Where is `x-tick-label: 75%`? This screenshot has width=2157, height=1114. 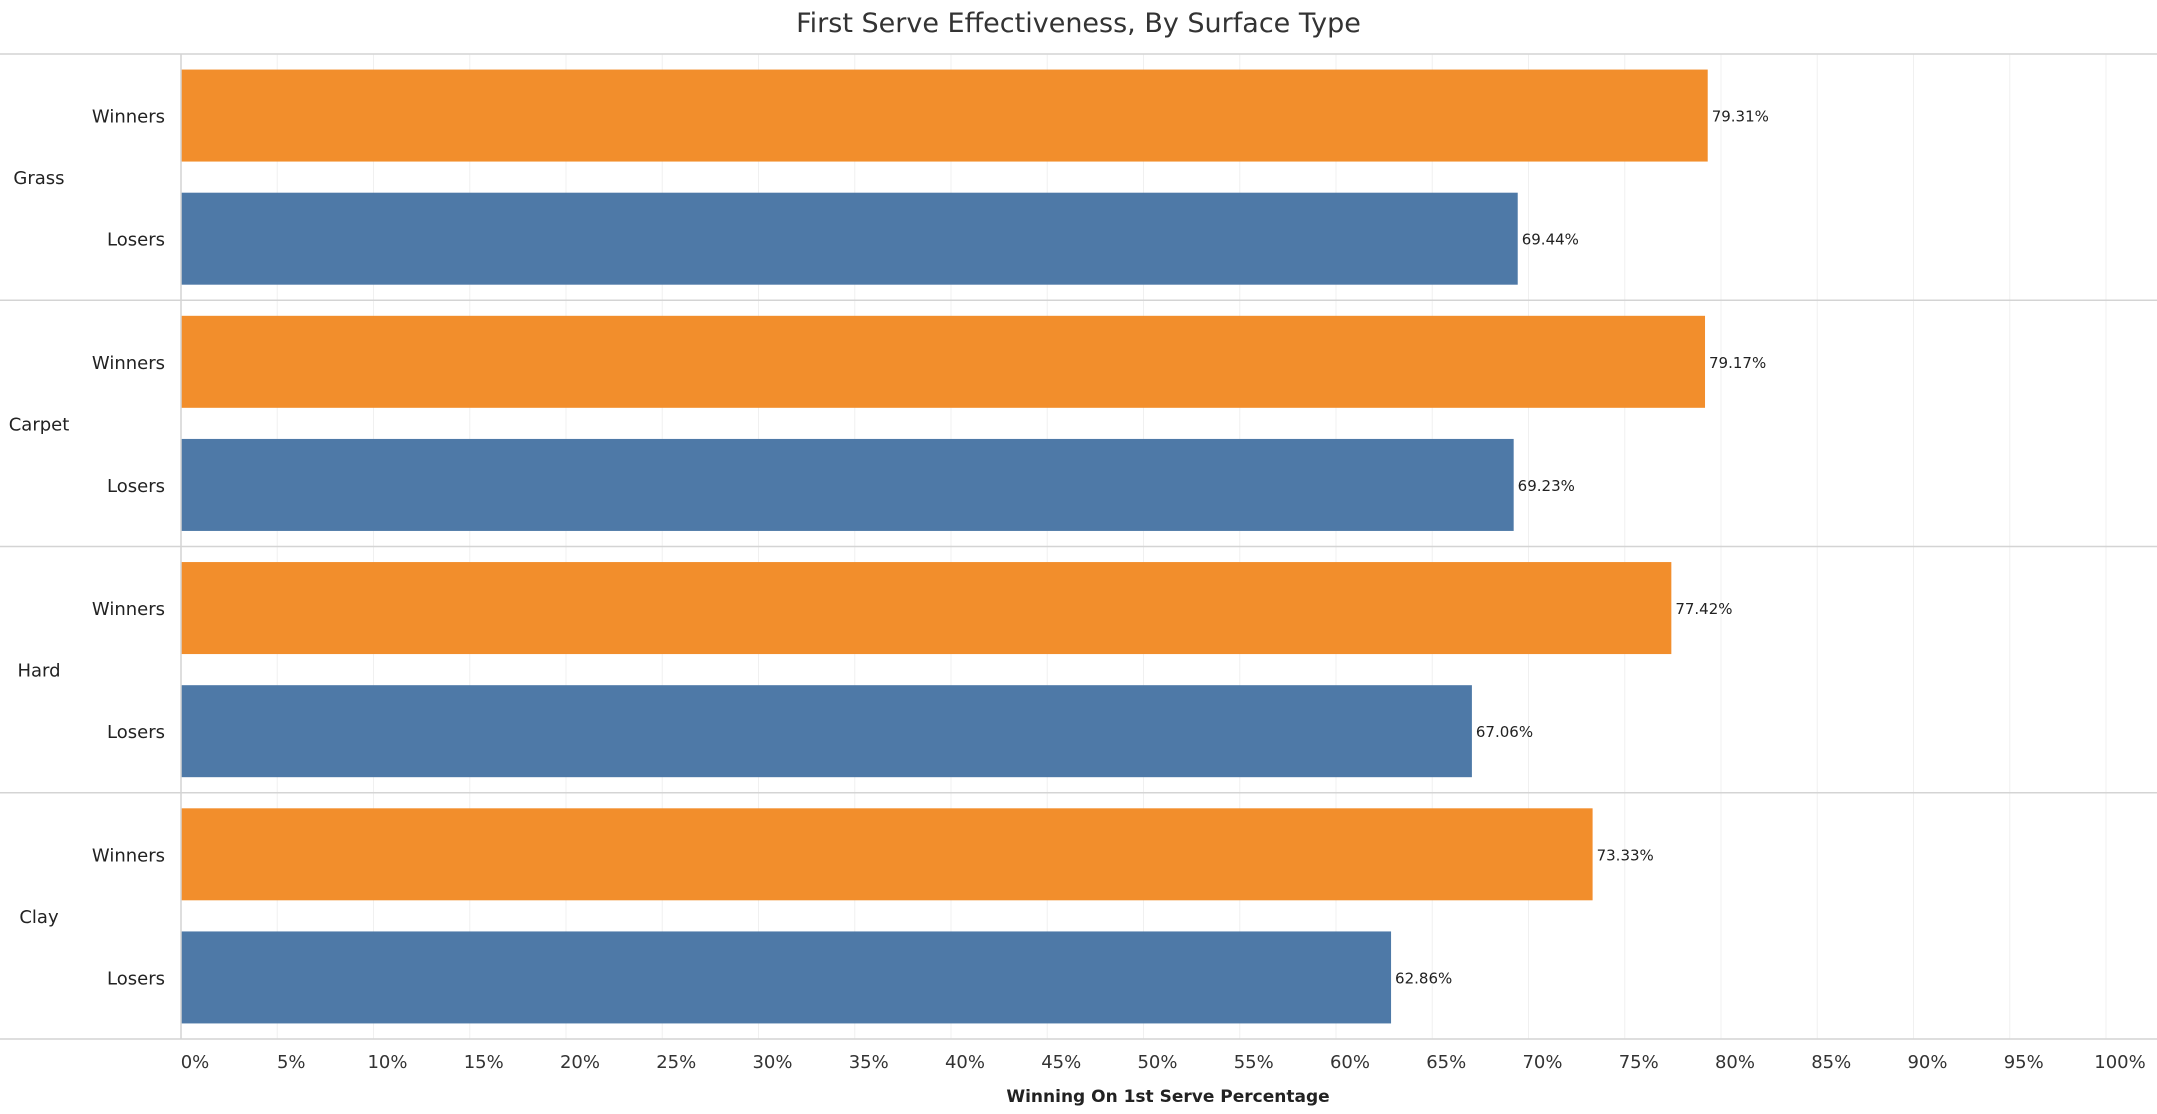
x-tick-label: 75% is located at coordinates (1639, 1062).